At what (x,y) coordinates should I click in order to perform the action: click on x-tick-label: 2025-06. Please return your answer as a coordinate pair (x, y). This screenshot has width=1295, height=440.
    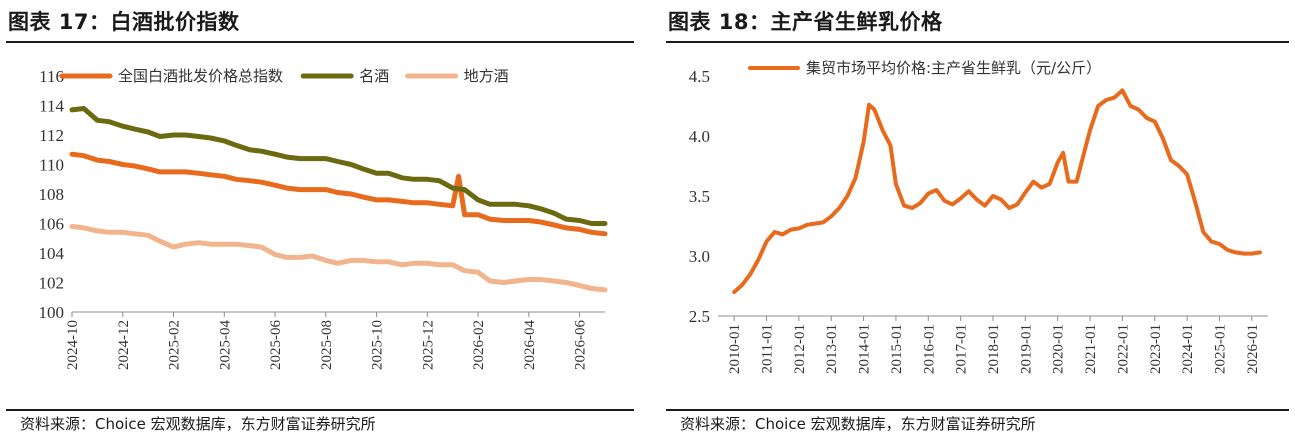
    Looking at the image, I should click on (276, 345).